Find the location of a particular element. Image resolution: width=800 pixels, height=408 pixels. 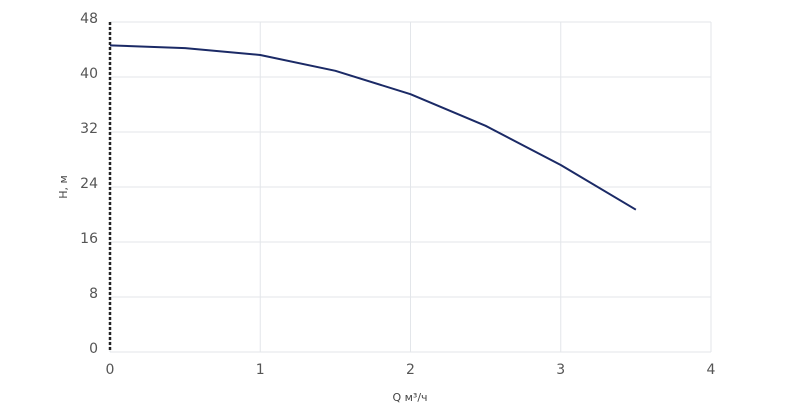

x-tick-label: 4 is located at coordinates (711, 370).